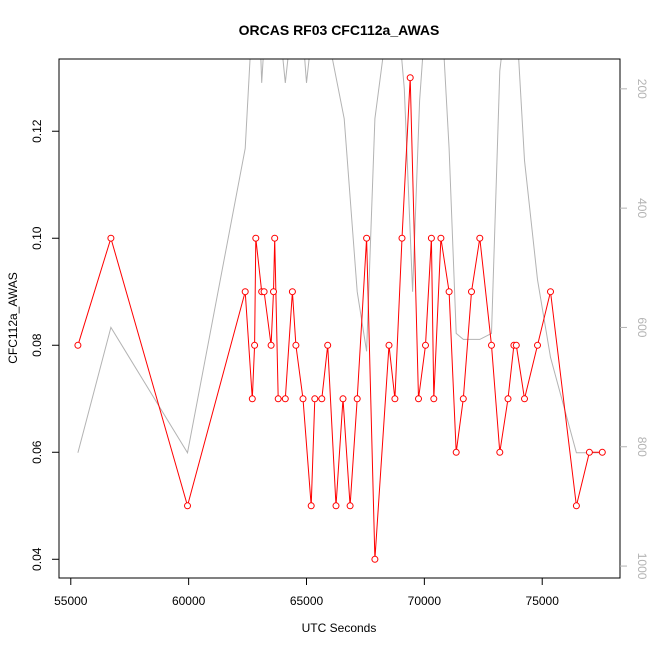  Describe the element at coordinates (425, 601) in the screenshot. I see `x-tick-label: 70000` at that location.